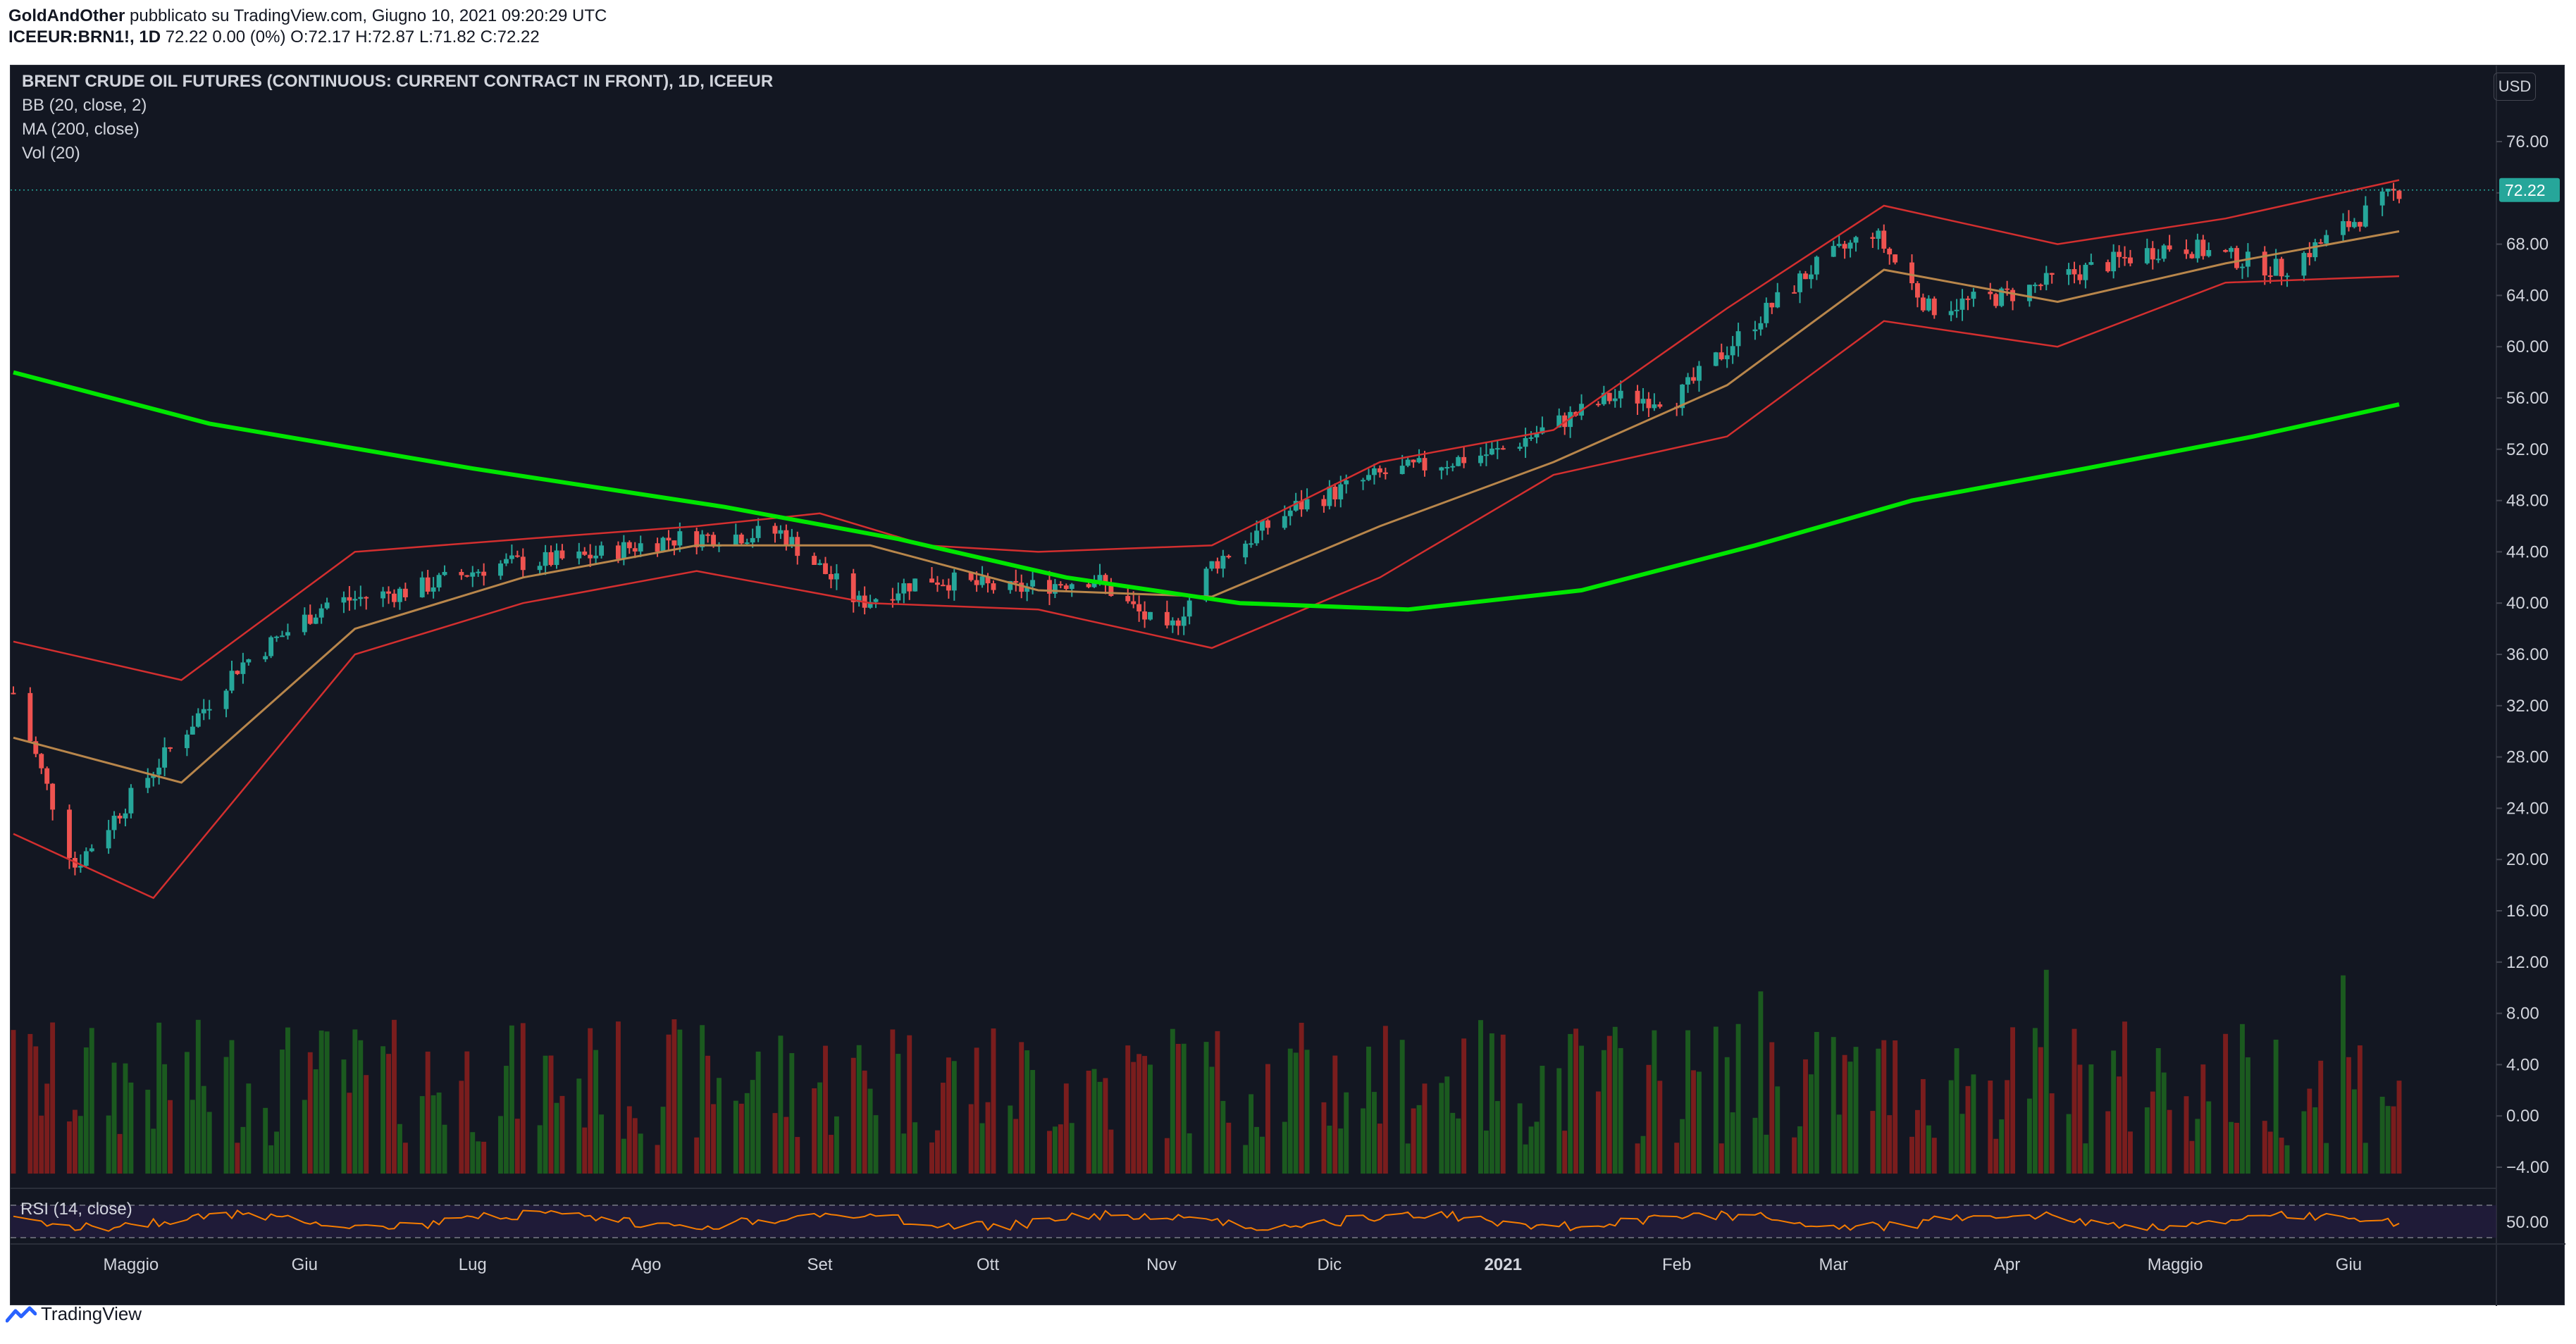  Describe the element at coordinates (51, 153) in the screenshot. I see `legend-vol: Vol (20)` at that location.